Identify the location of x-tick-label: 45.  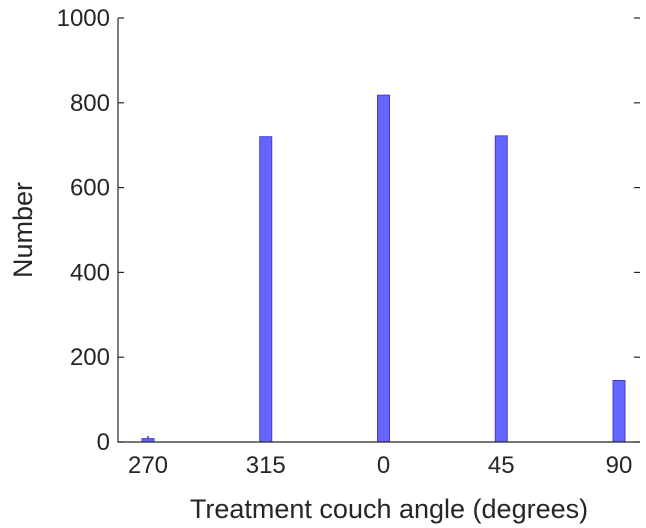
(501, 465).